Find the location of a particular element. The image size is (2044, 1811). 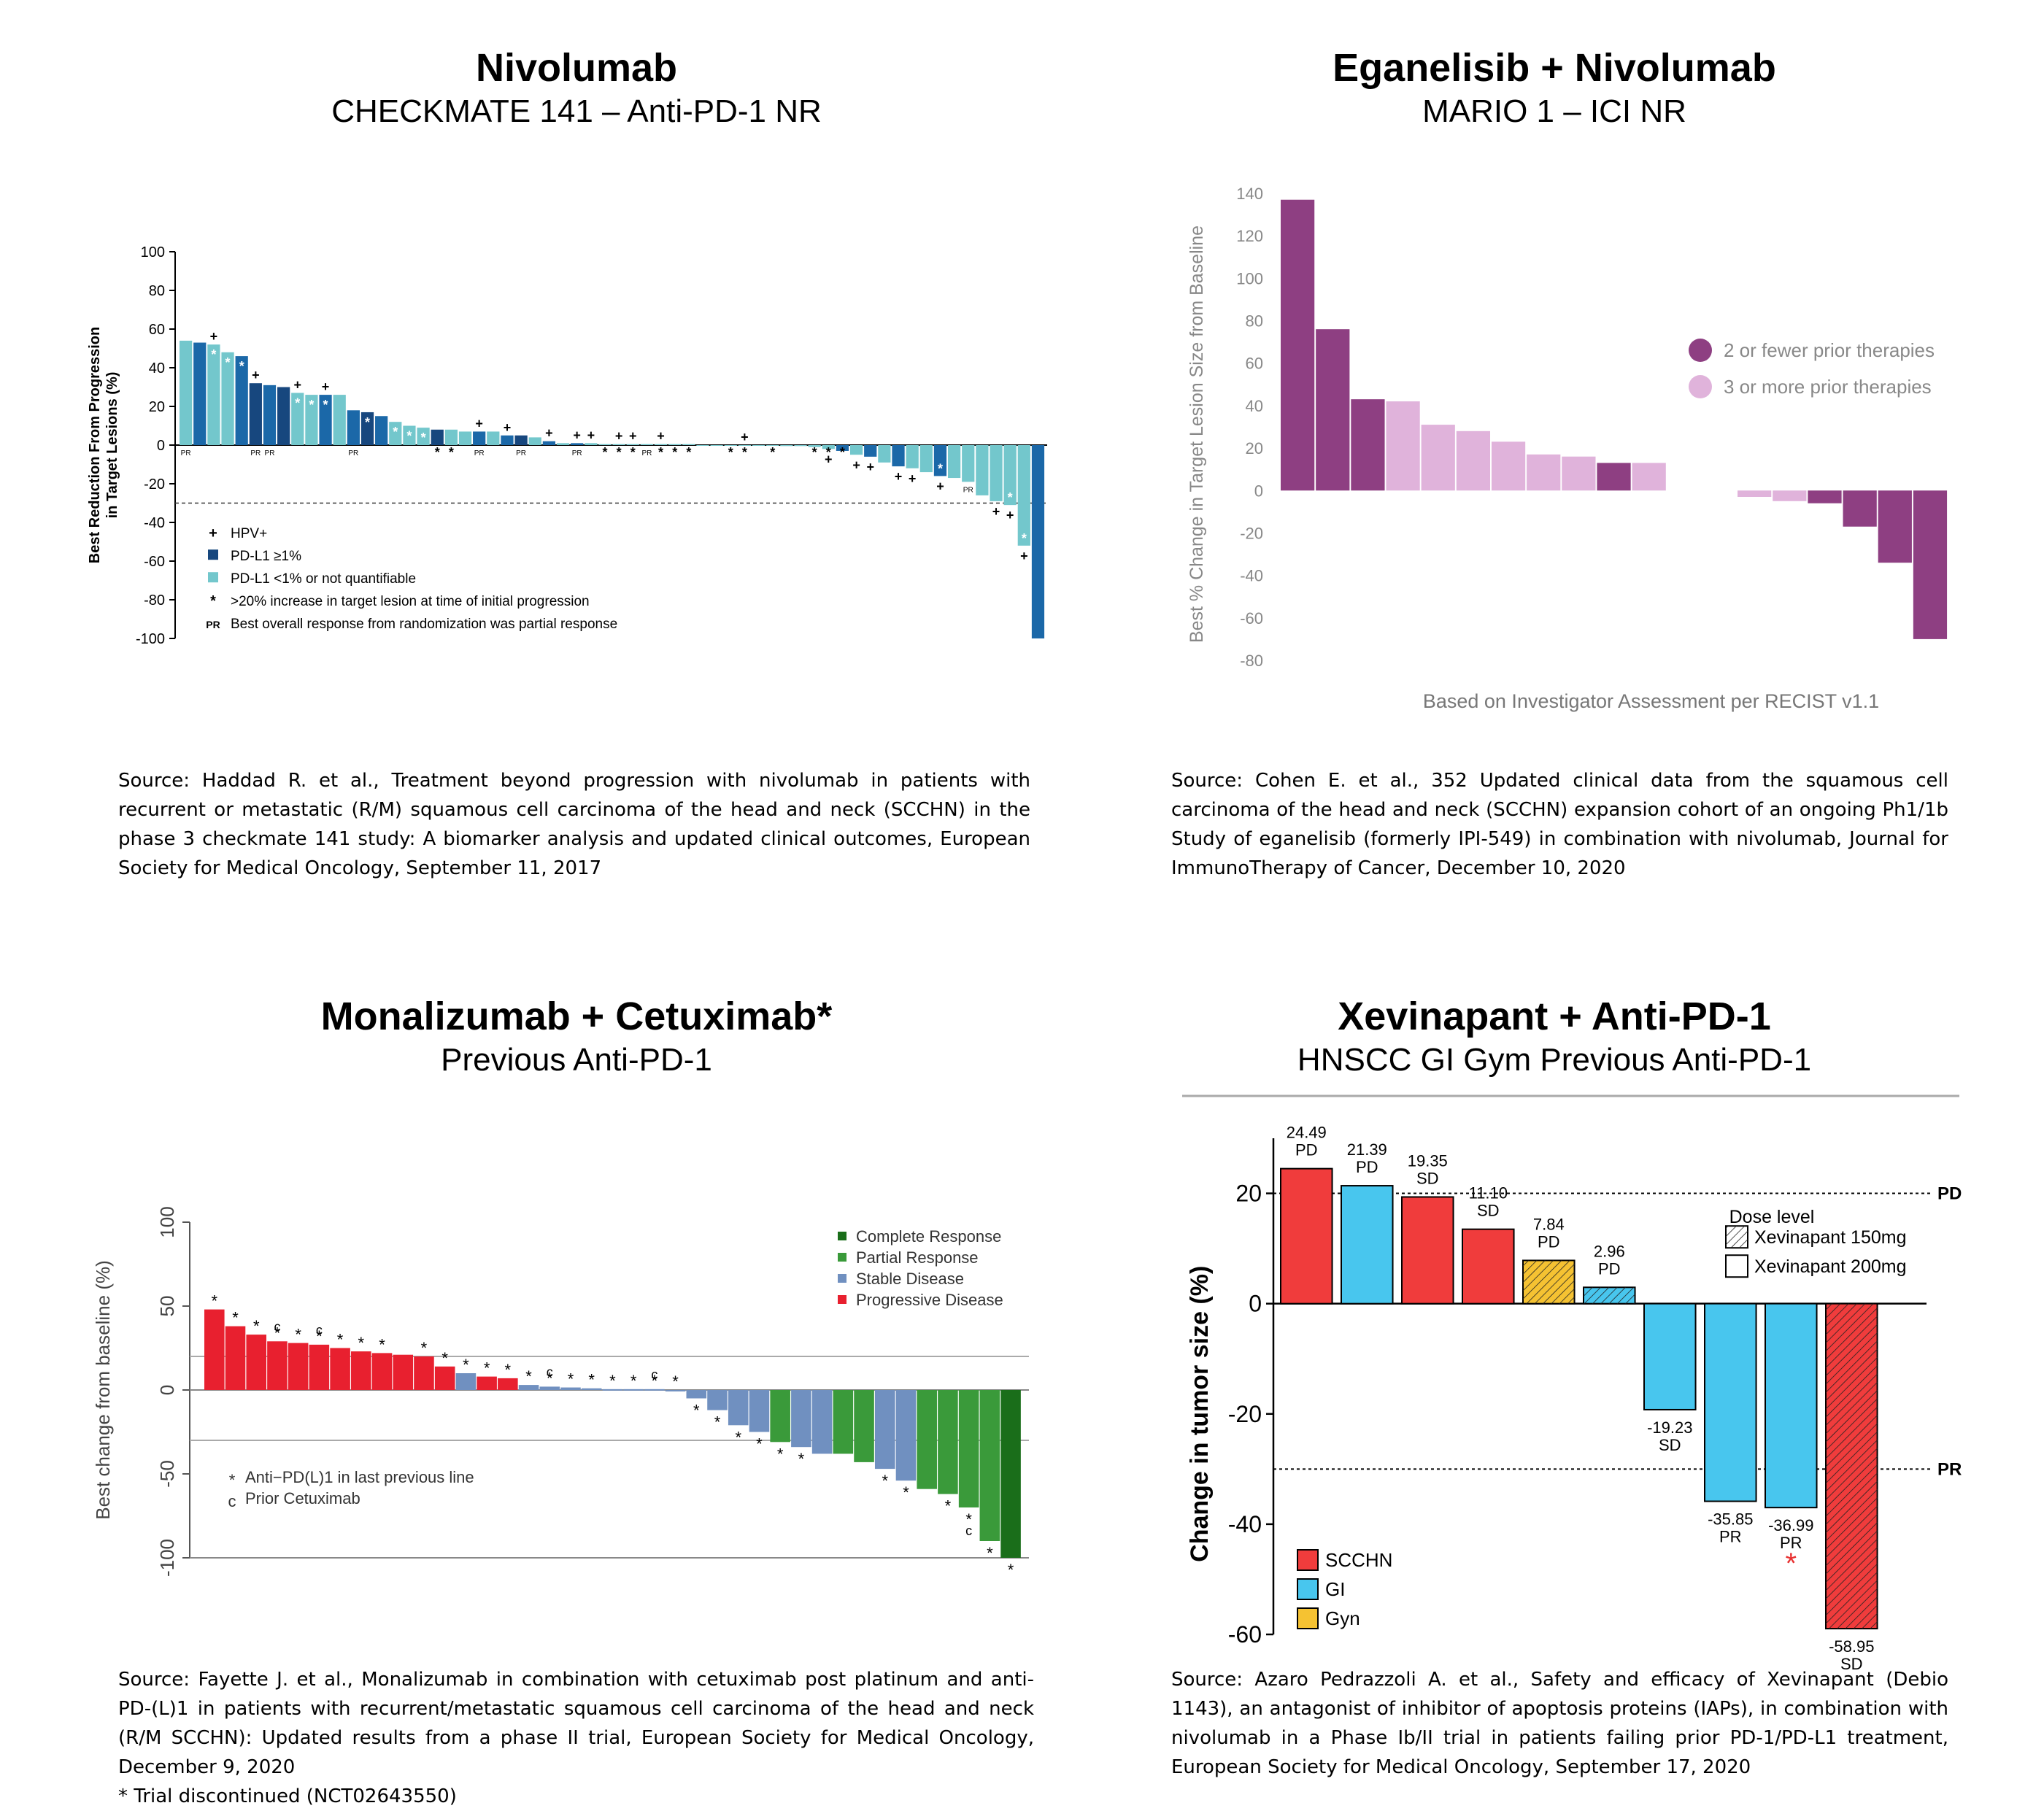

legend-label: 2 or fewer prior therapies is located at coordinates (1829, 350).